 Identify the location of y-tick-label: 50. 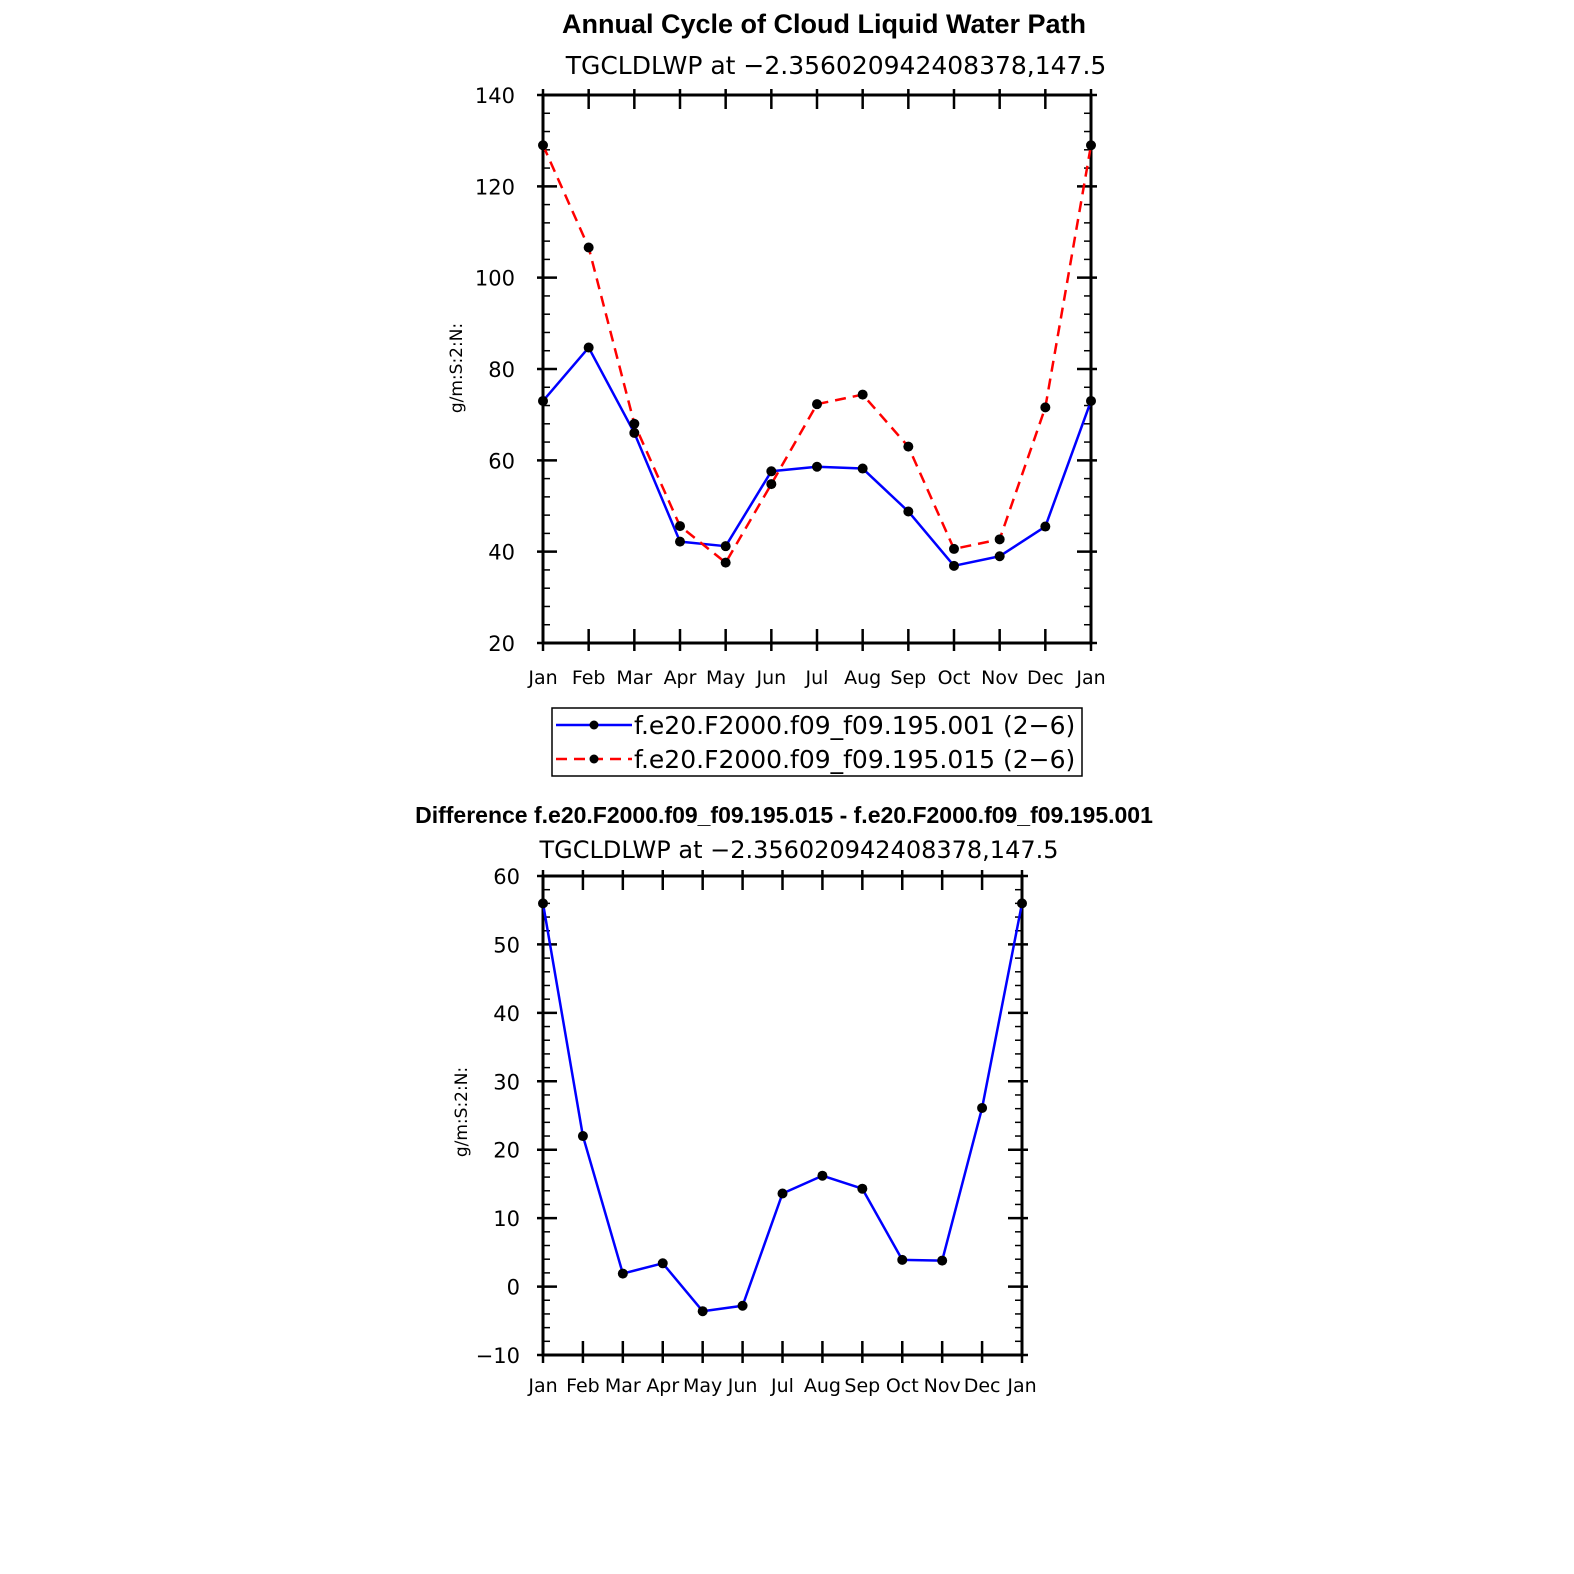
(506, 945).